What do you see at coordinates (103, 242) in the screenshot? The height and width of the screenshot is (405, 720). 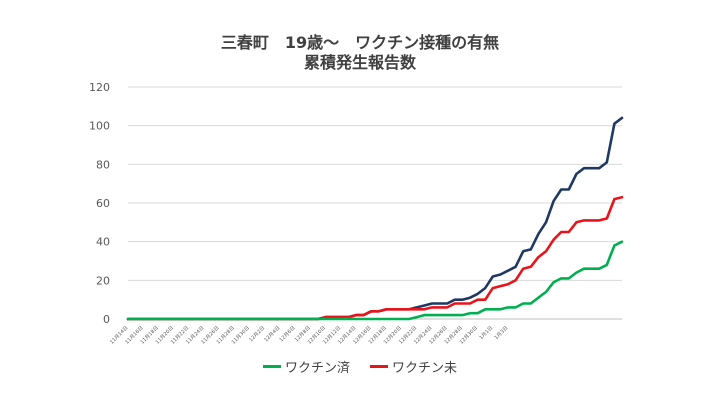 I see `y-tick-label: 40` at bounding box center [103, 242].